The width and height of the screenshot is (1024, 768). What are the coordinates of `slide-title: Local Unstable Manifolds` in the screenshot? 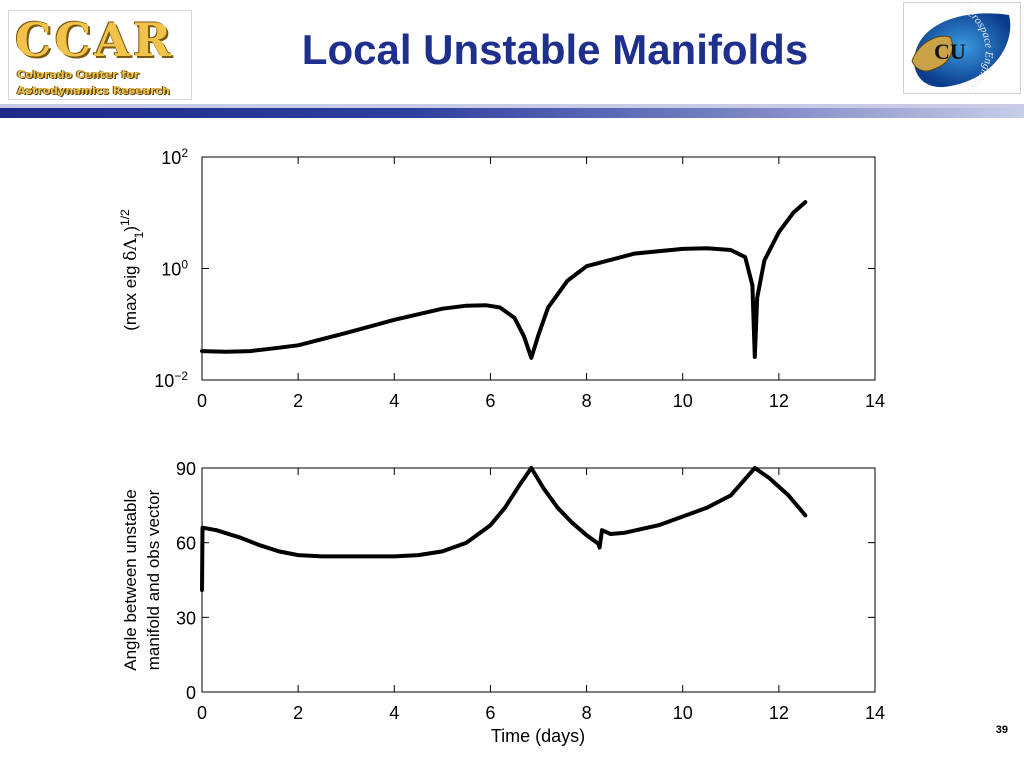 It's located at (555, 49).